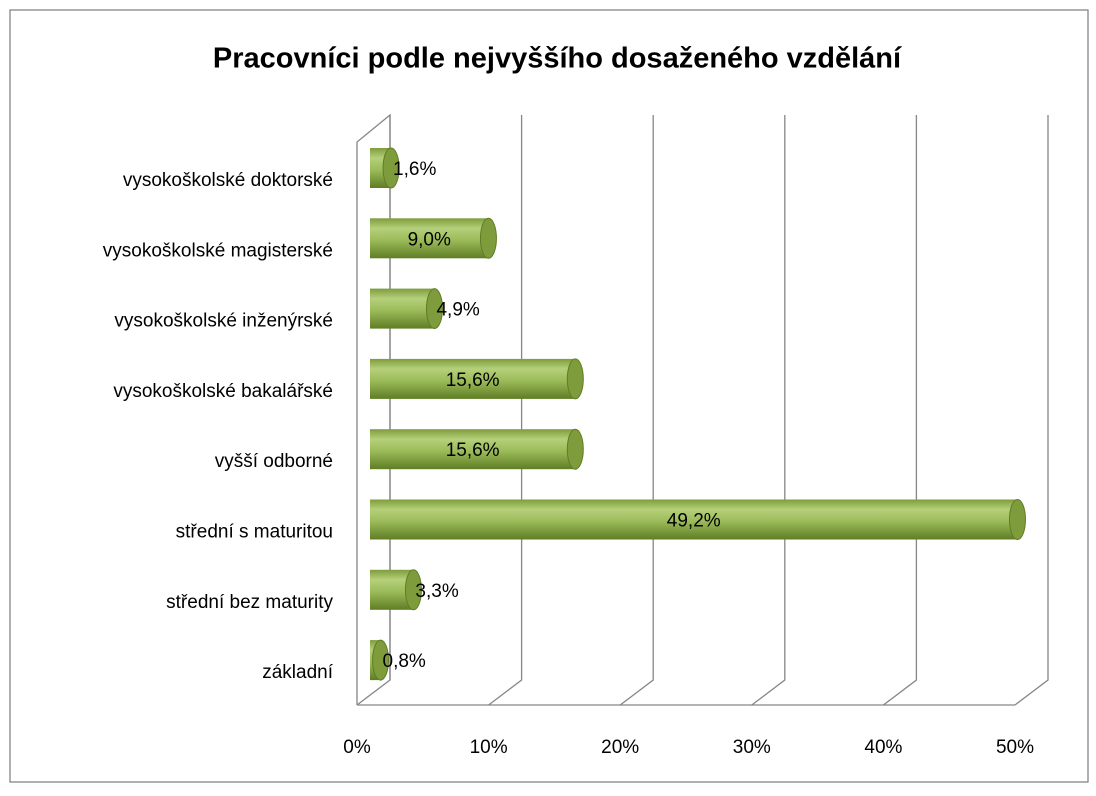 The width and height of the screenshot is (1096, 796). What do you see at coordinates (404, 661) in the screenshot?
I see `data-label: 0,8%` at bounding box center [404, 661].